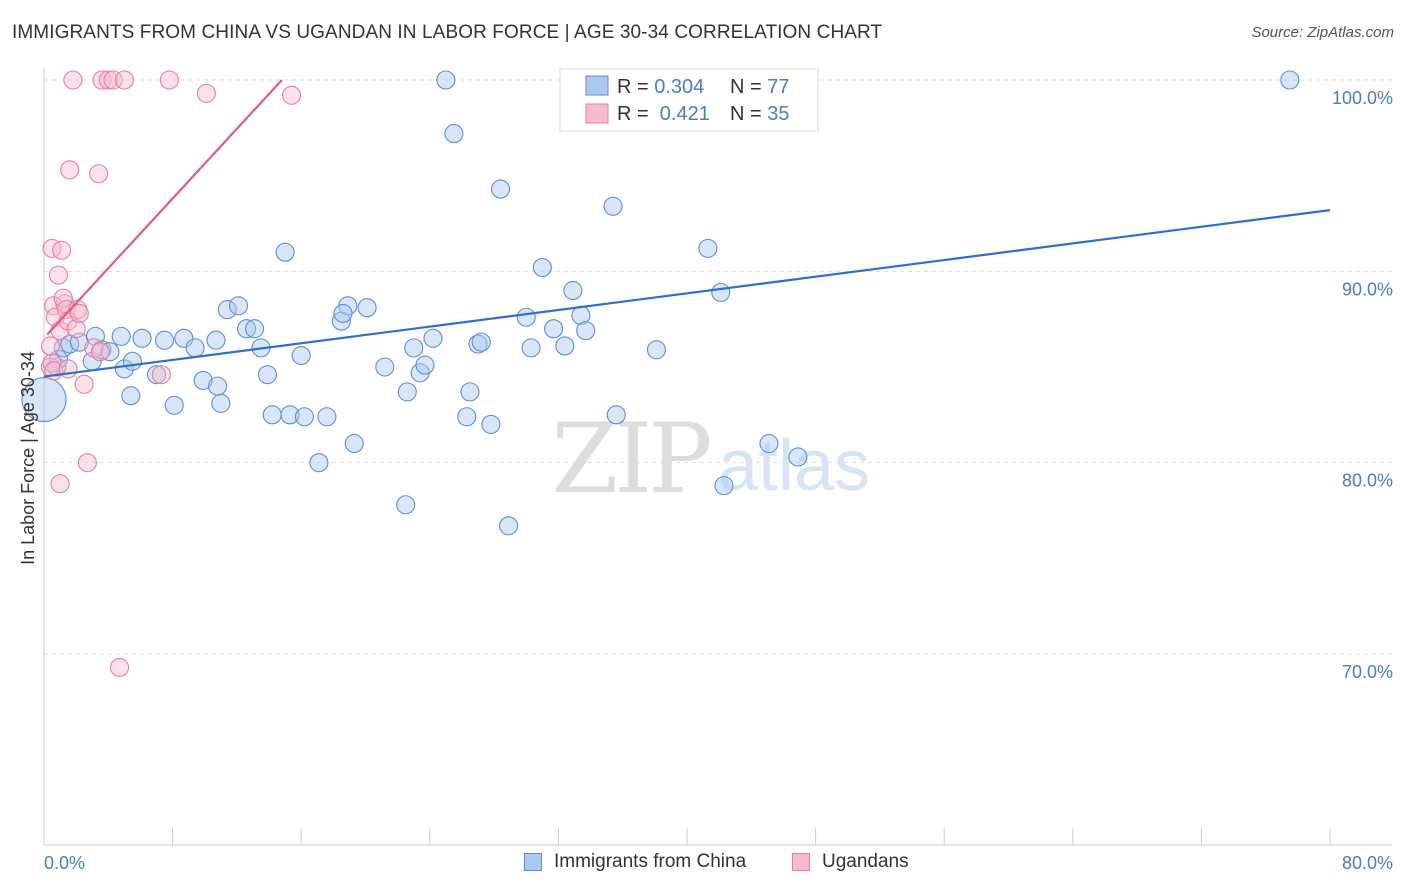 The height and width of the screenshot is (892, 1406). What do you see at coordinates (1367, 481) in the screenshot?
I see `y-tick-label: 80.0%` at bounding box center [1367, 481].